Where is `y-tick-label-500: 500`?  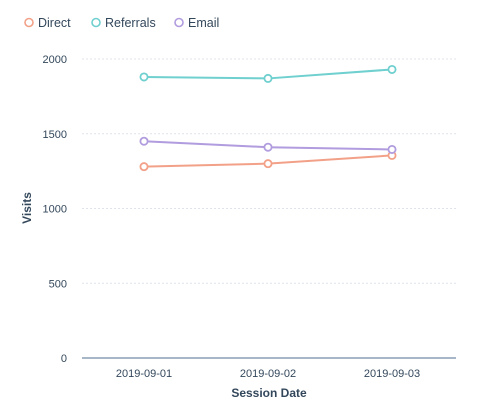 y-tick-label-500: 500 is located at coordinates (58, 284).